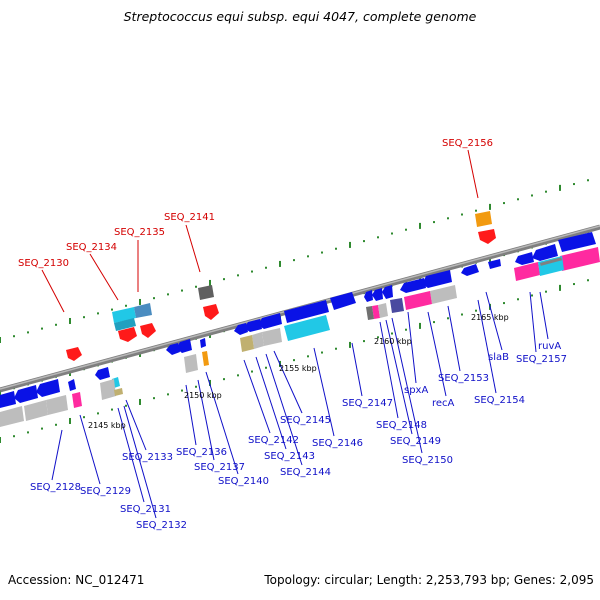  What do you see at coordinates (337, 443) in the screenshot?
I see `gene-label: SEQ_2146` at bounding box center [337, 443].